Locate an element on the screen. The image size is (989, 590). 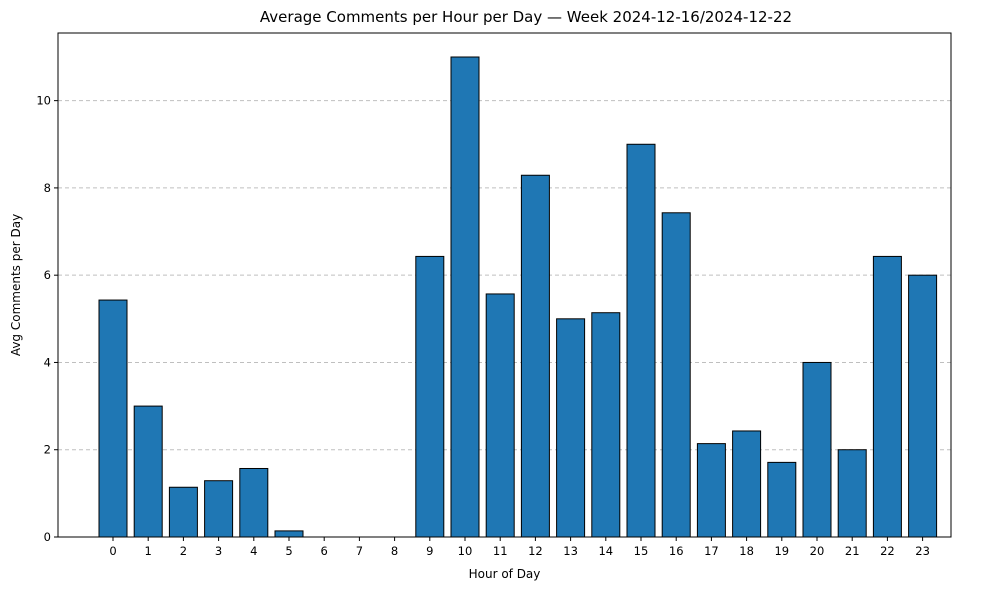
x-tick-label: 6 is located at coordinates (324, 551).